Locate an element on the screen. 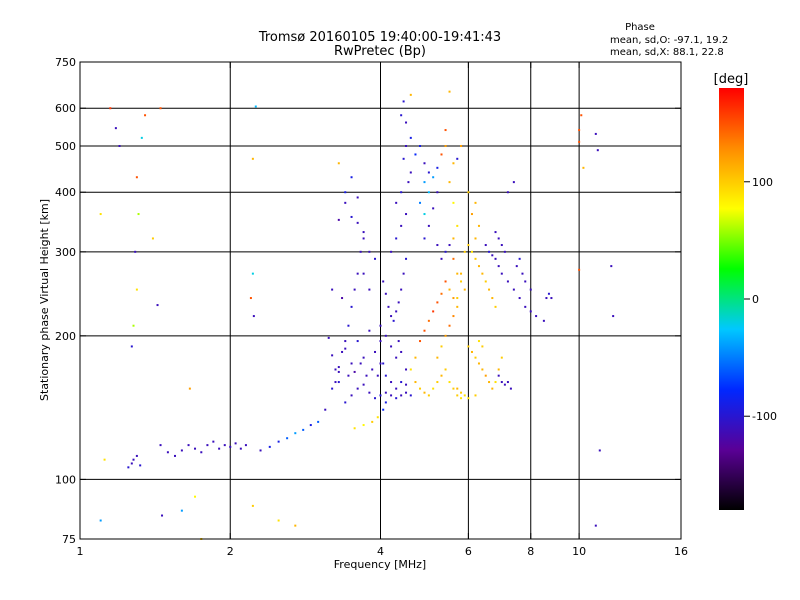 The image size is (800, 600). y-tick-label: 300 is located at coordinates (65, 252).